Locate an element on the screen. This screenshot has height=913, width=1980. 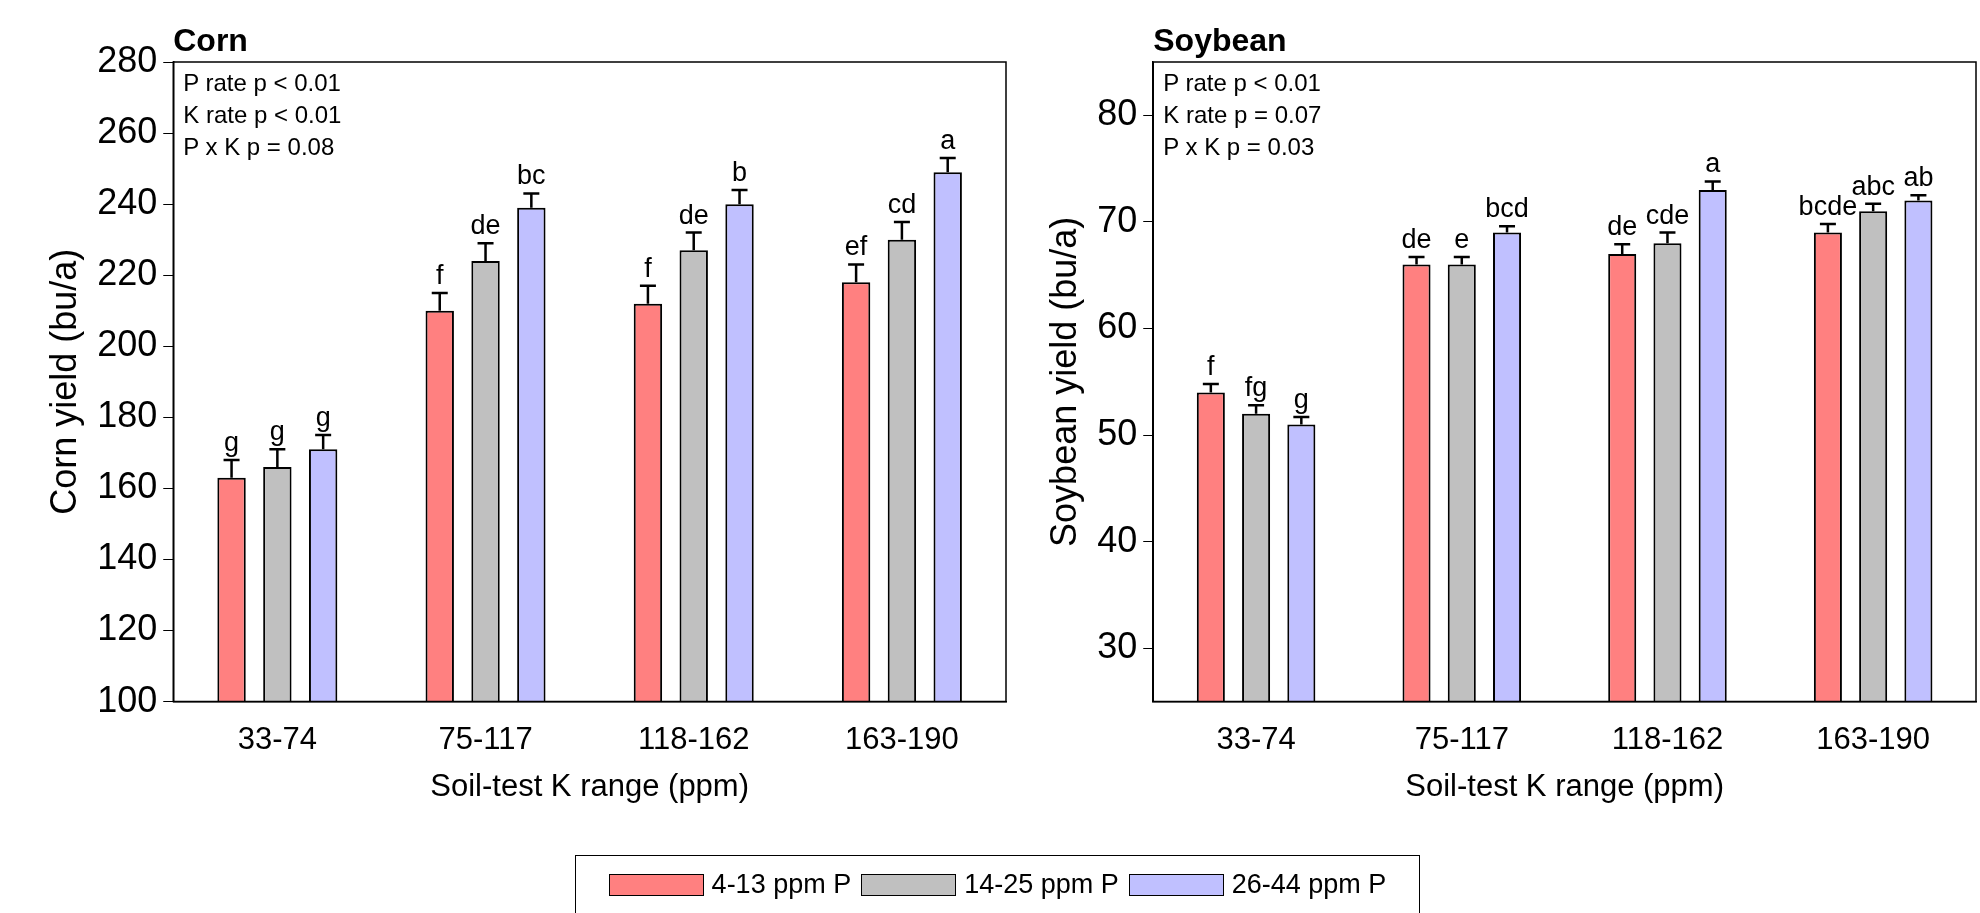
y-axis-title: Soybean yield (bu/a) is located at coordinates (1063, 381).